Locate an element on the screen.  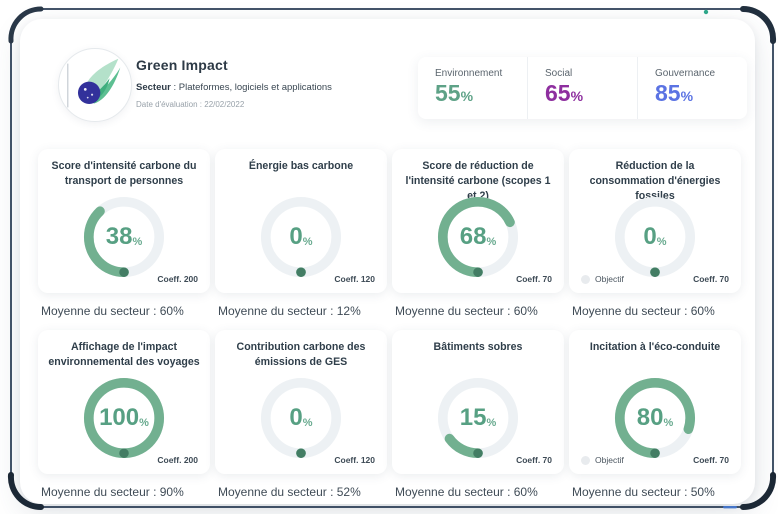
esg-value: 85% is located at coordinates (674, 93).